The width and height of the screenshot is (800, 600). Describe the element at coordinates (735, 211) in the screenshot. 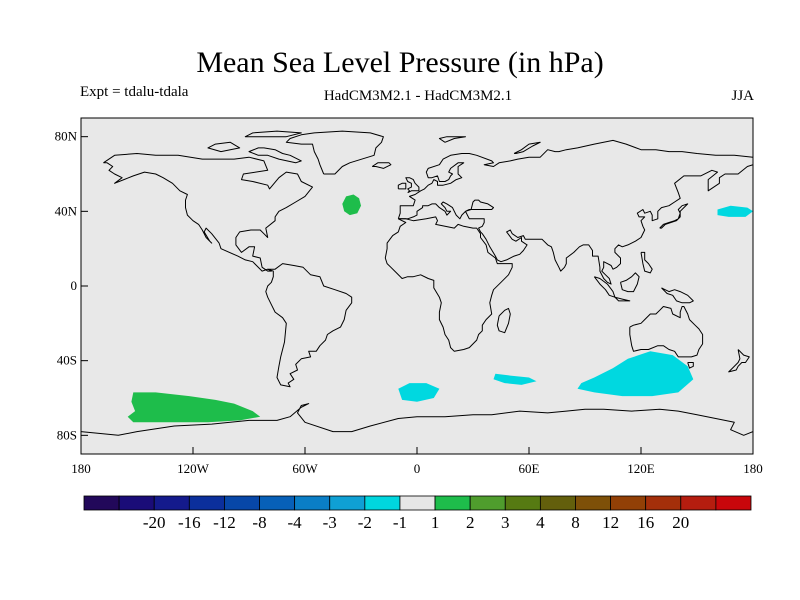

I see `anomaly-region-north-pacific-east` at that location.